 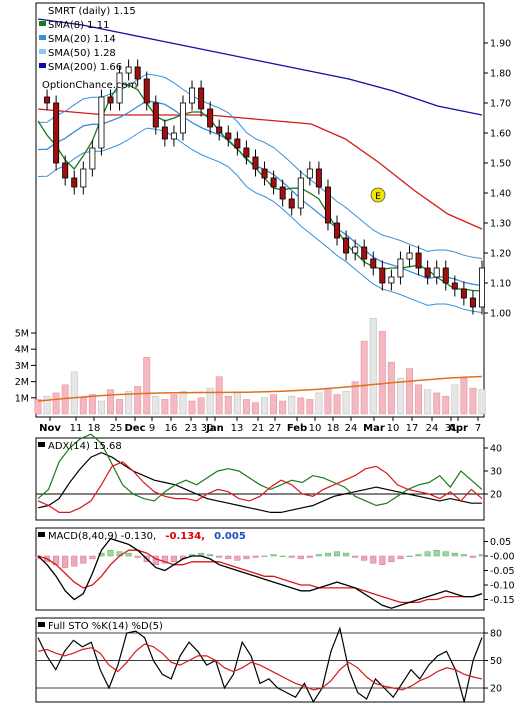 I want to click on sma200-line, so click(x=260, y=67).